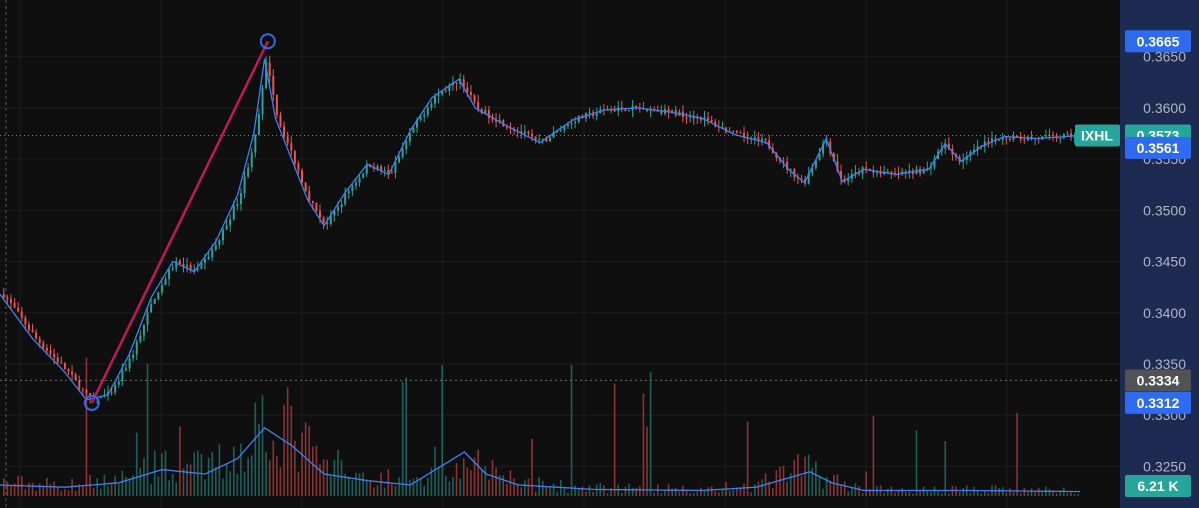  What do you see at coordinates (91, 402) in the screenshot?
I see `trend-line-start-handle` at bounding box center [91, 402].